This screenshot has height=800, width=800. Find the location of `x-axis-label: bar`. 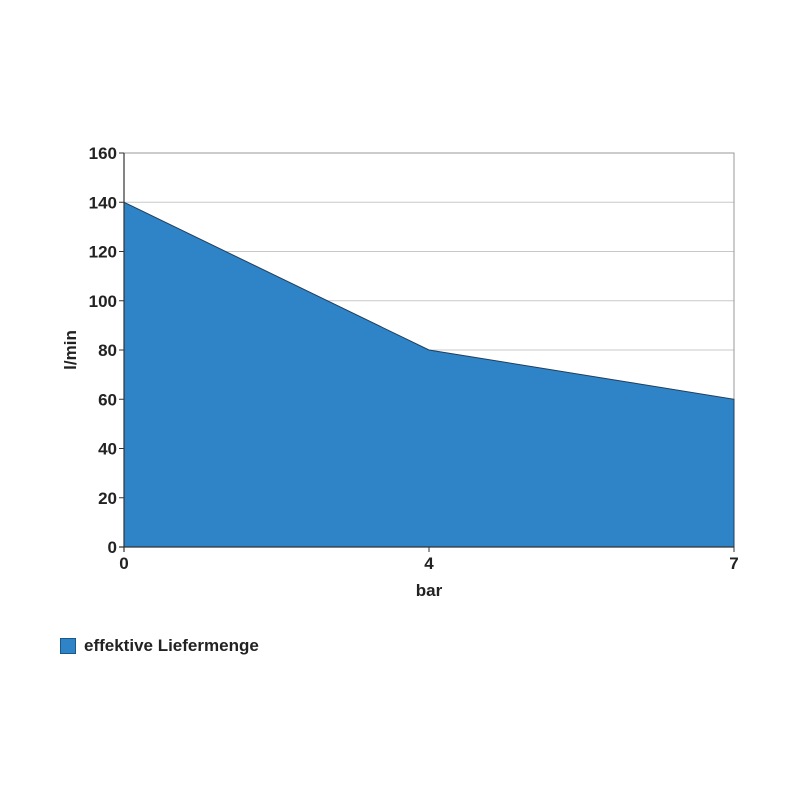

x-axis-label: bar is located at coordinates (429, 590).